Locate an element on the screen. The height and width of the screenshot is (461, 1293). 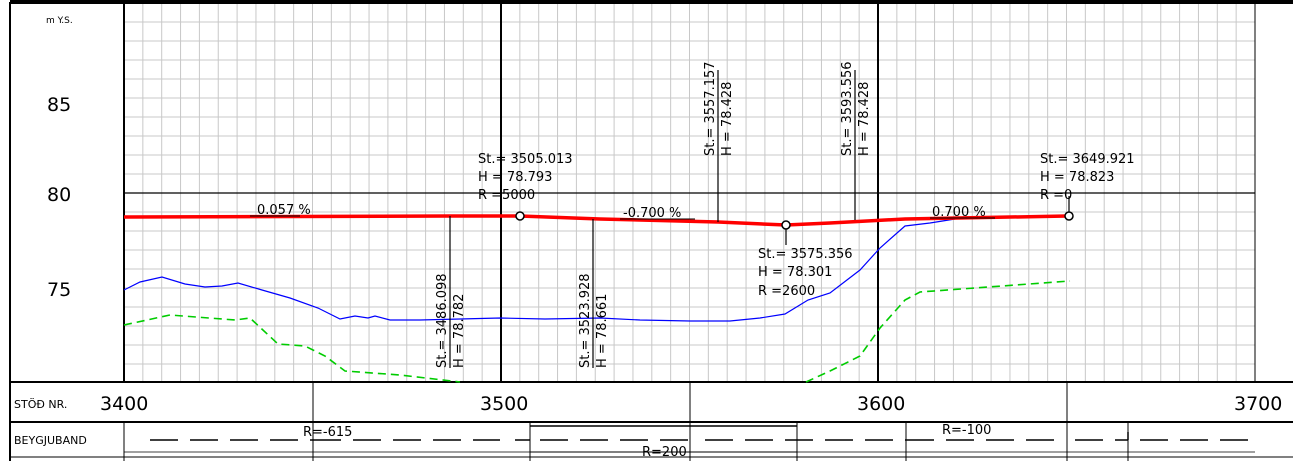
point-3-height: H = 78.428 is located at coordinates (727, 119).